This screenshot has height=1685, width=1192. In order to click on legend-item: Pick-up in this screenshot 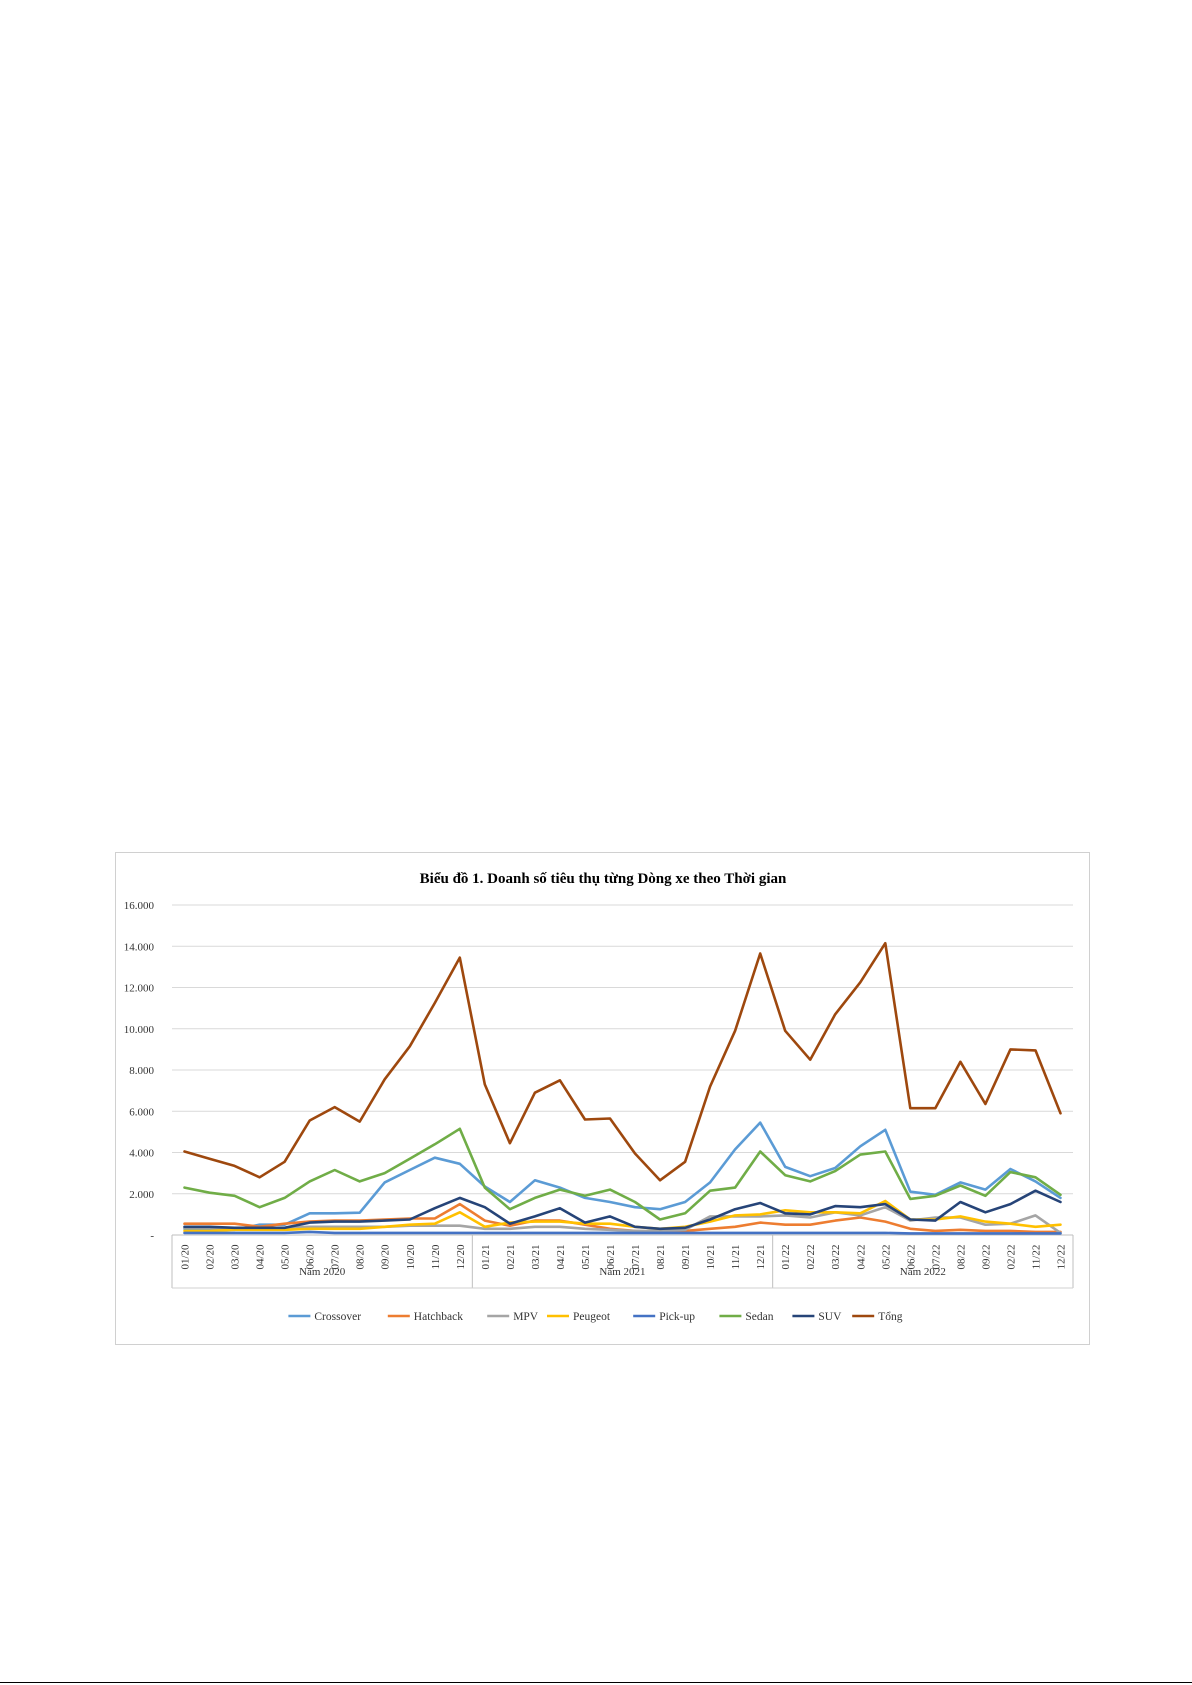, I will do `click(664, 1317)`.